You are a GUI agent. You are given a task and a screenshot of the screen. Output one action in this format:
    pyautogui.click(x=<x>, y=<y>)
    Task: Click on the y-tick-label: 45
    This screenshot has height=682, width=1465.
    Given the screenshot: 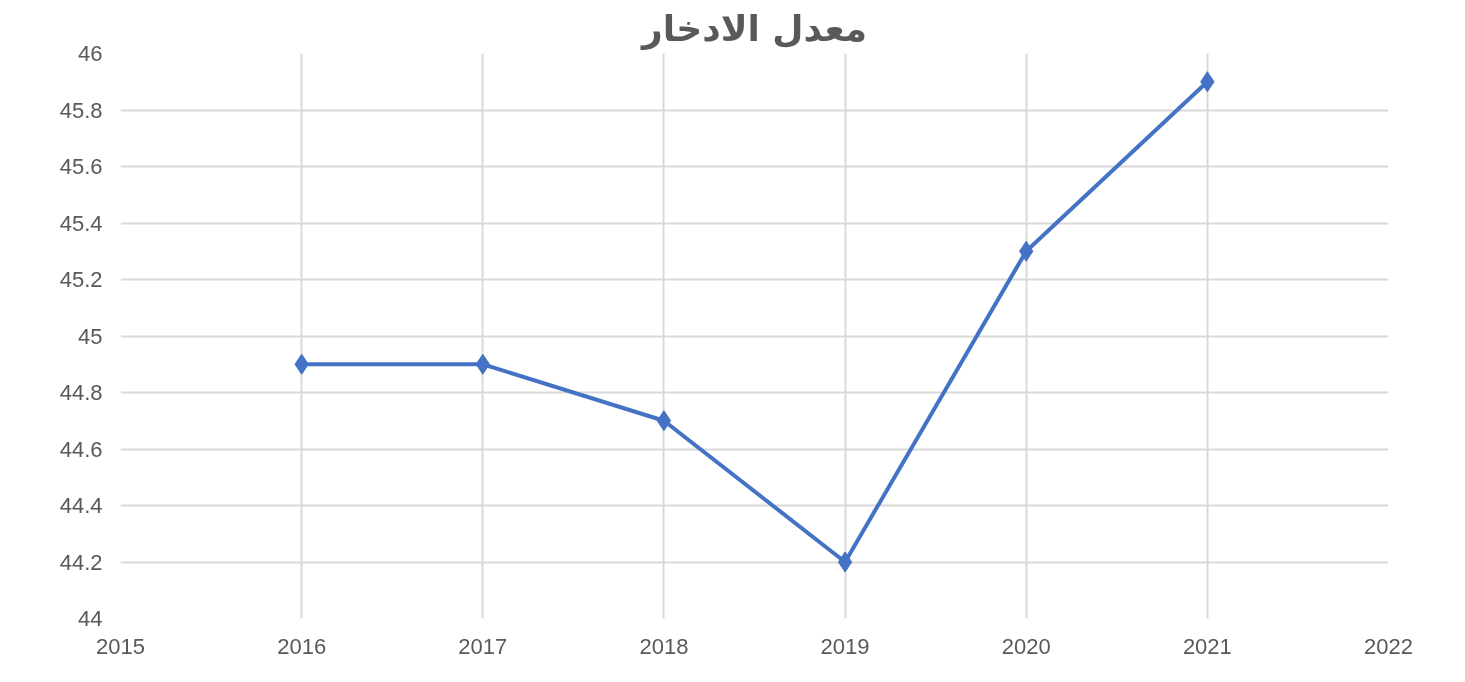 What is the action you would take?
    pyautogui.click(x=90, y=336)
    